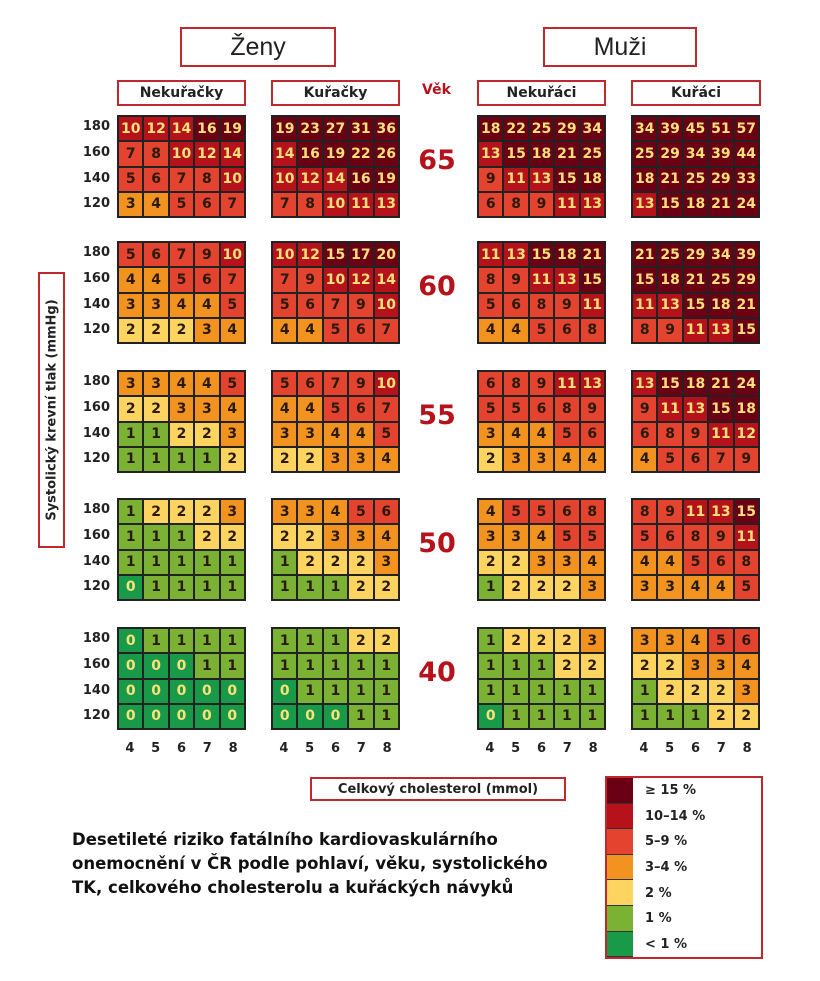 This screenshot has width=820, height=981. I want to click on x-tick: 7, so click(207, 748).